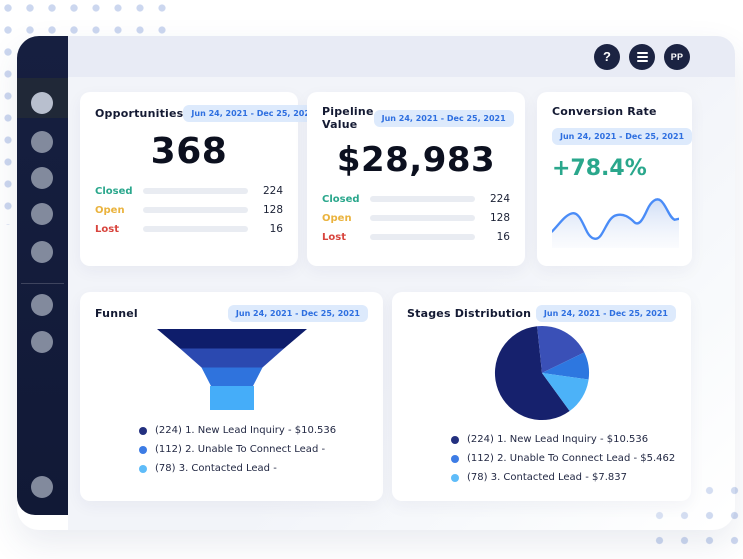 The height and width of the screenshot is (559, 743). Describe the element at coordinates (615, 223) in the screenshot. I see `conversion-line-chart` at that location.